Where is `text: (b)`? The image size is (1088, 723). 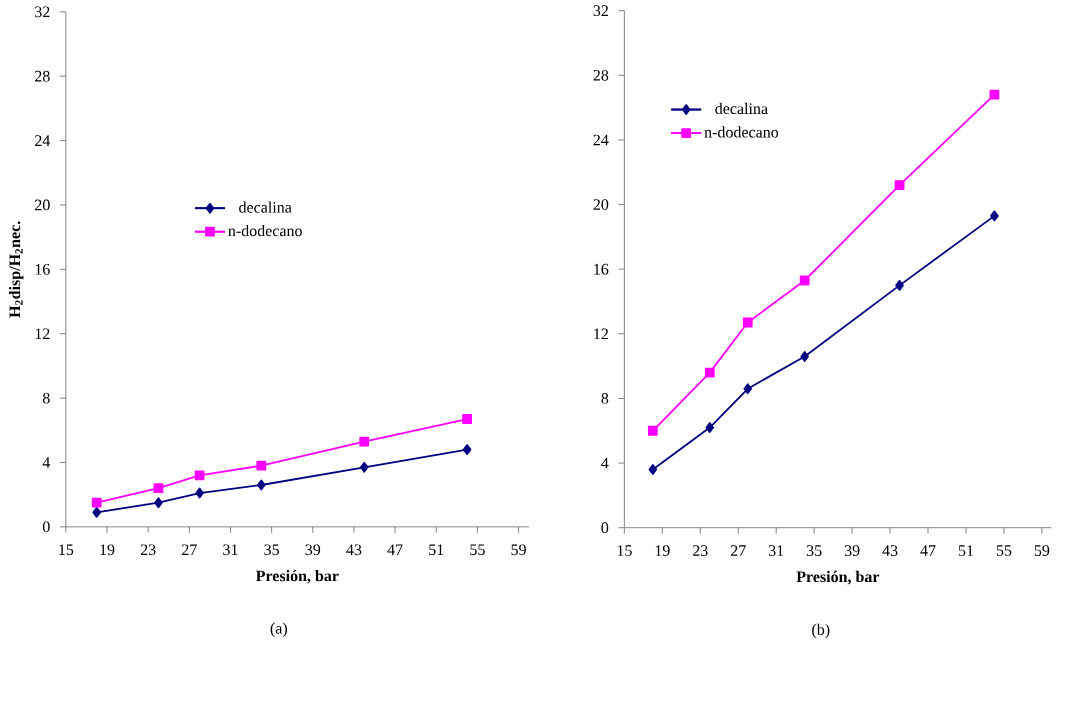 text: (b) is located at coordinates (821, 631).